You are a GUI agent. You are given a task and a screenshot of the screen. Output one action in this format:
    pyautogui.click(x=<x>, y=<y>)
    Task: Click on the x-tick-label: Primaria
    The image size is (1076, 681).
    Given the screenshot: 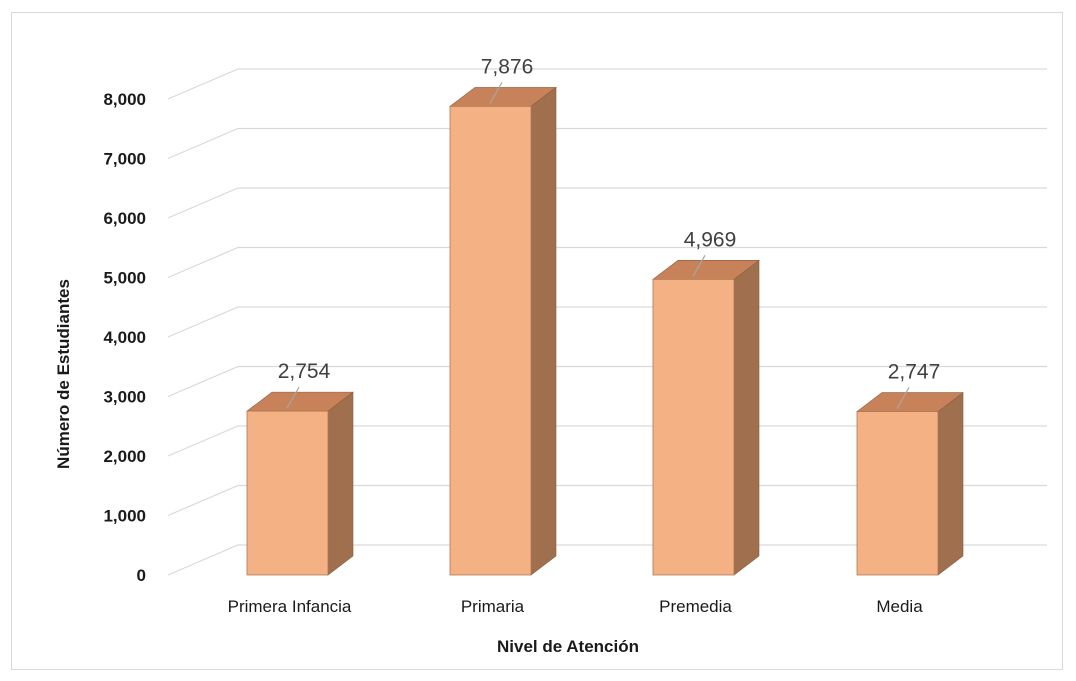 What is the action you would take?
    pyautogui.click(x=493, y=606)
    